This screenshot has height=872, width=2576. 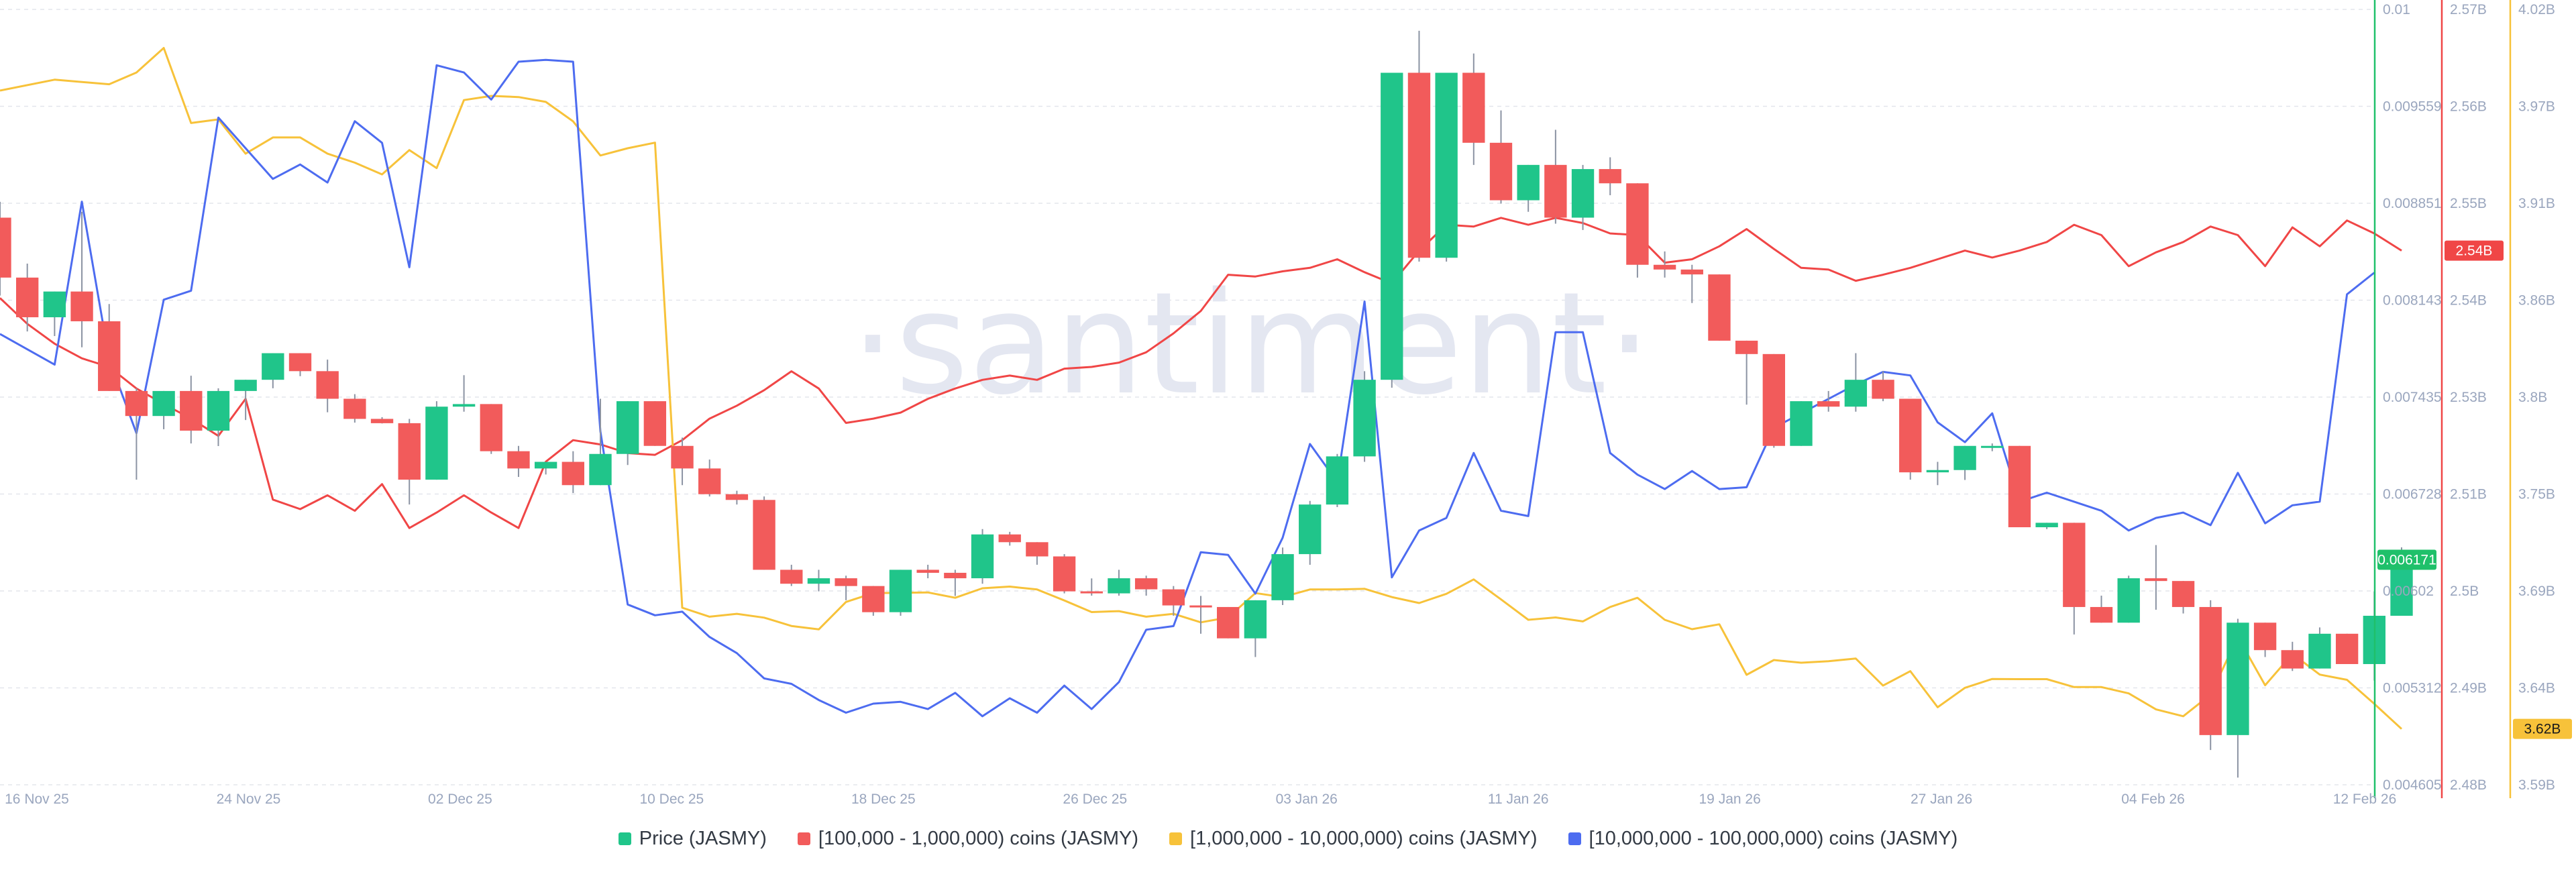 I want to click on price-axis-tick: 0.008143, so click(x=2412, y=301).